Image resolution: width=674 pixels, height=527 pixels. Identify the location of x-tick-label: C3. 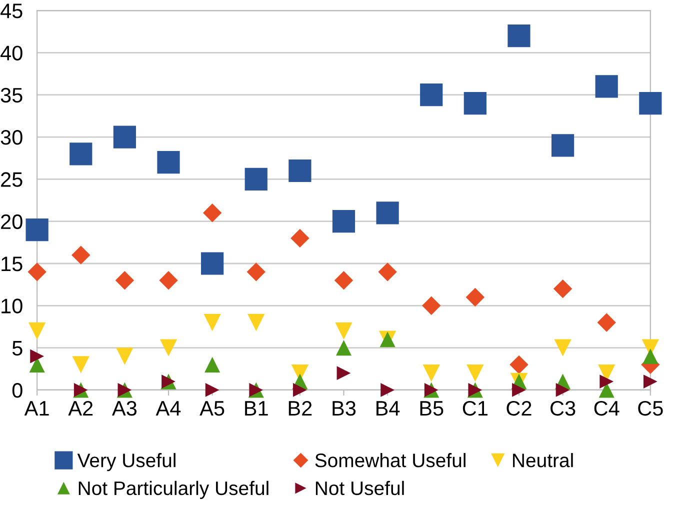
(563, 408).